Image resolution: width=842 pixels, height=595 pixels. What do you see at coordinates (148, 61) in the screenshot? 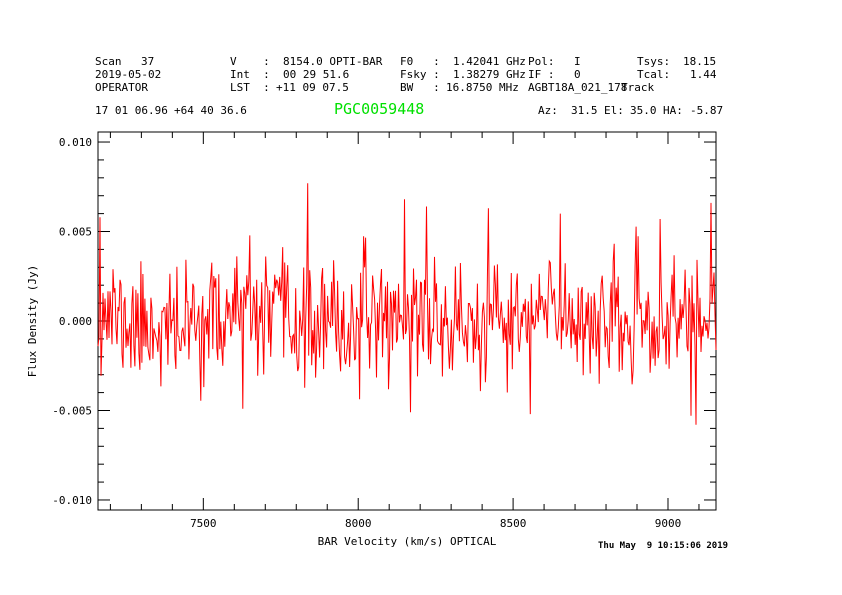
I see `scan-value: 37` at bounding box center [148, 61].